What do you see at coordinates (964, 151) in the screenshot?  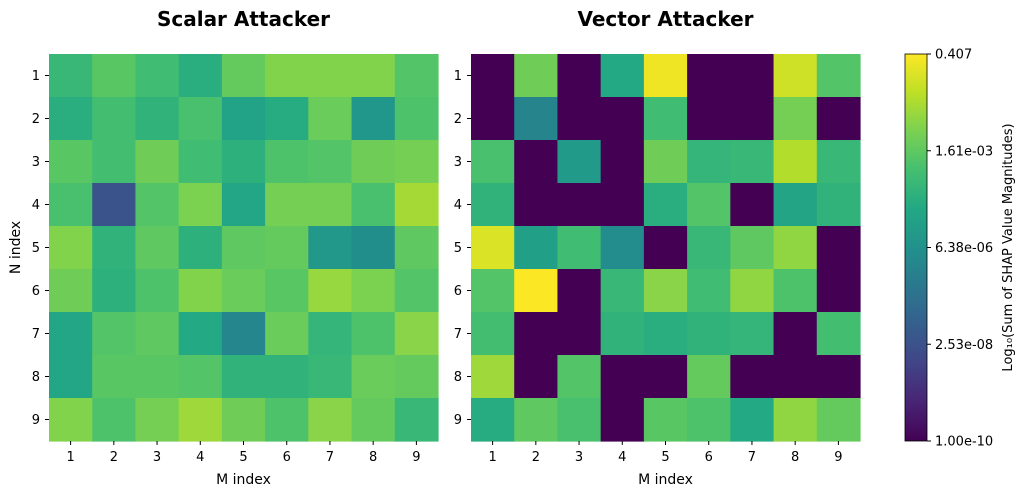 I see `colorbar-tick-label: 1.61e-03` at bounding box center [964, 151].